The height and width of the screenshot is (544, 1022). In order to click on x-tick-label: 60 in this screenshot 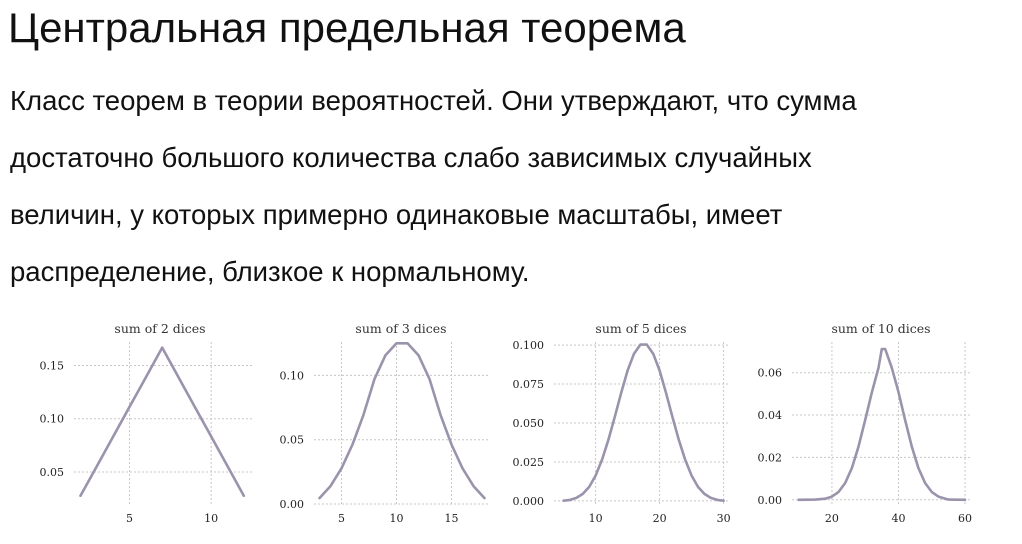, I will do `click(965, 518)`.